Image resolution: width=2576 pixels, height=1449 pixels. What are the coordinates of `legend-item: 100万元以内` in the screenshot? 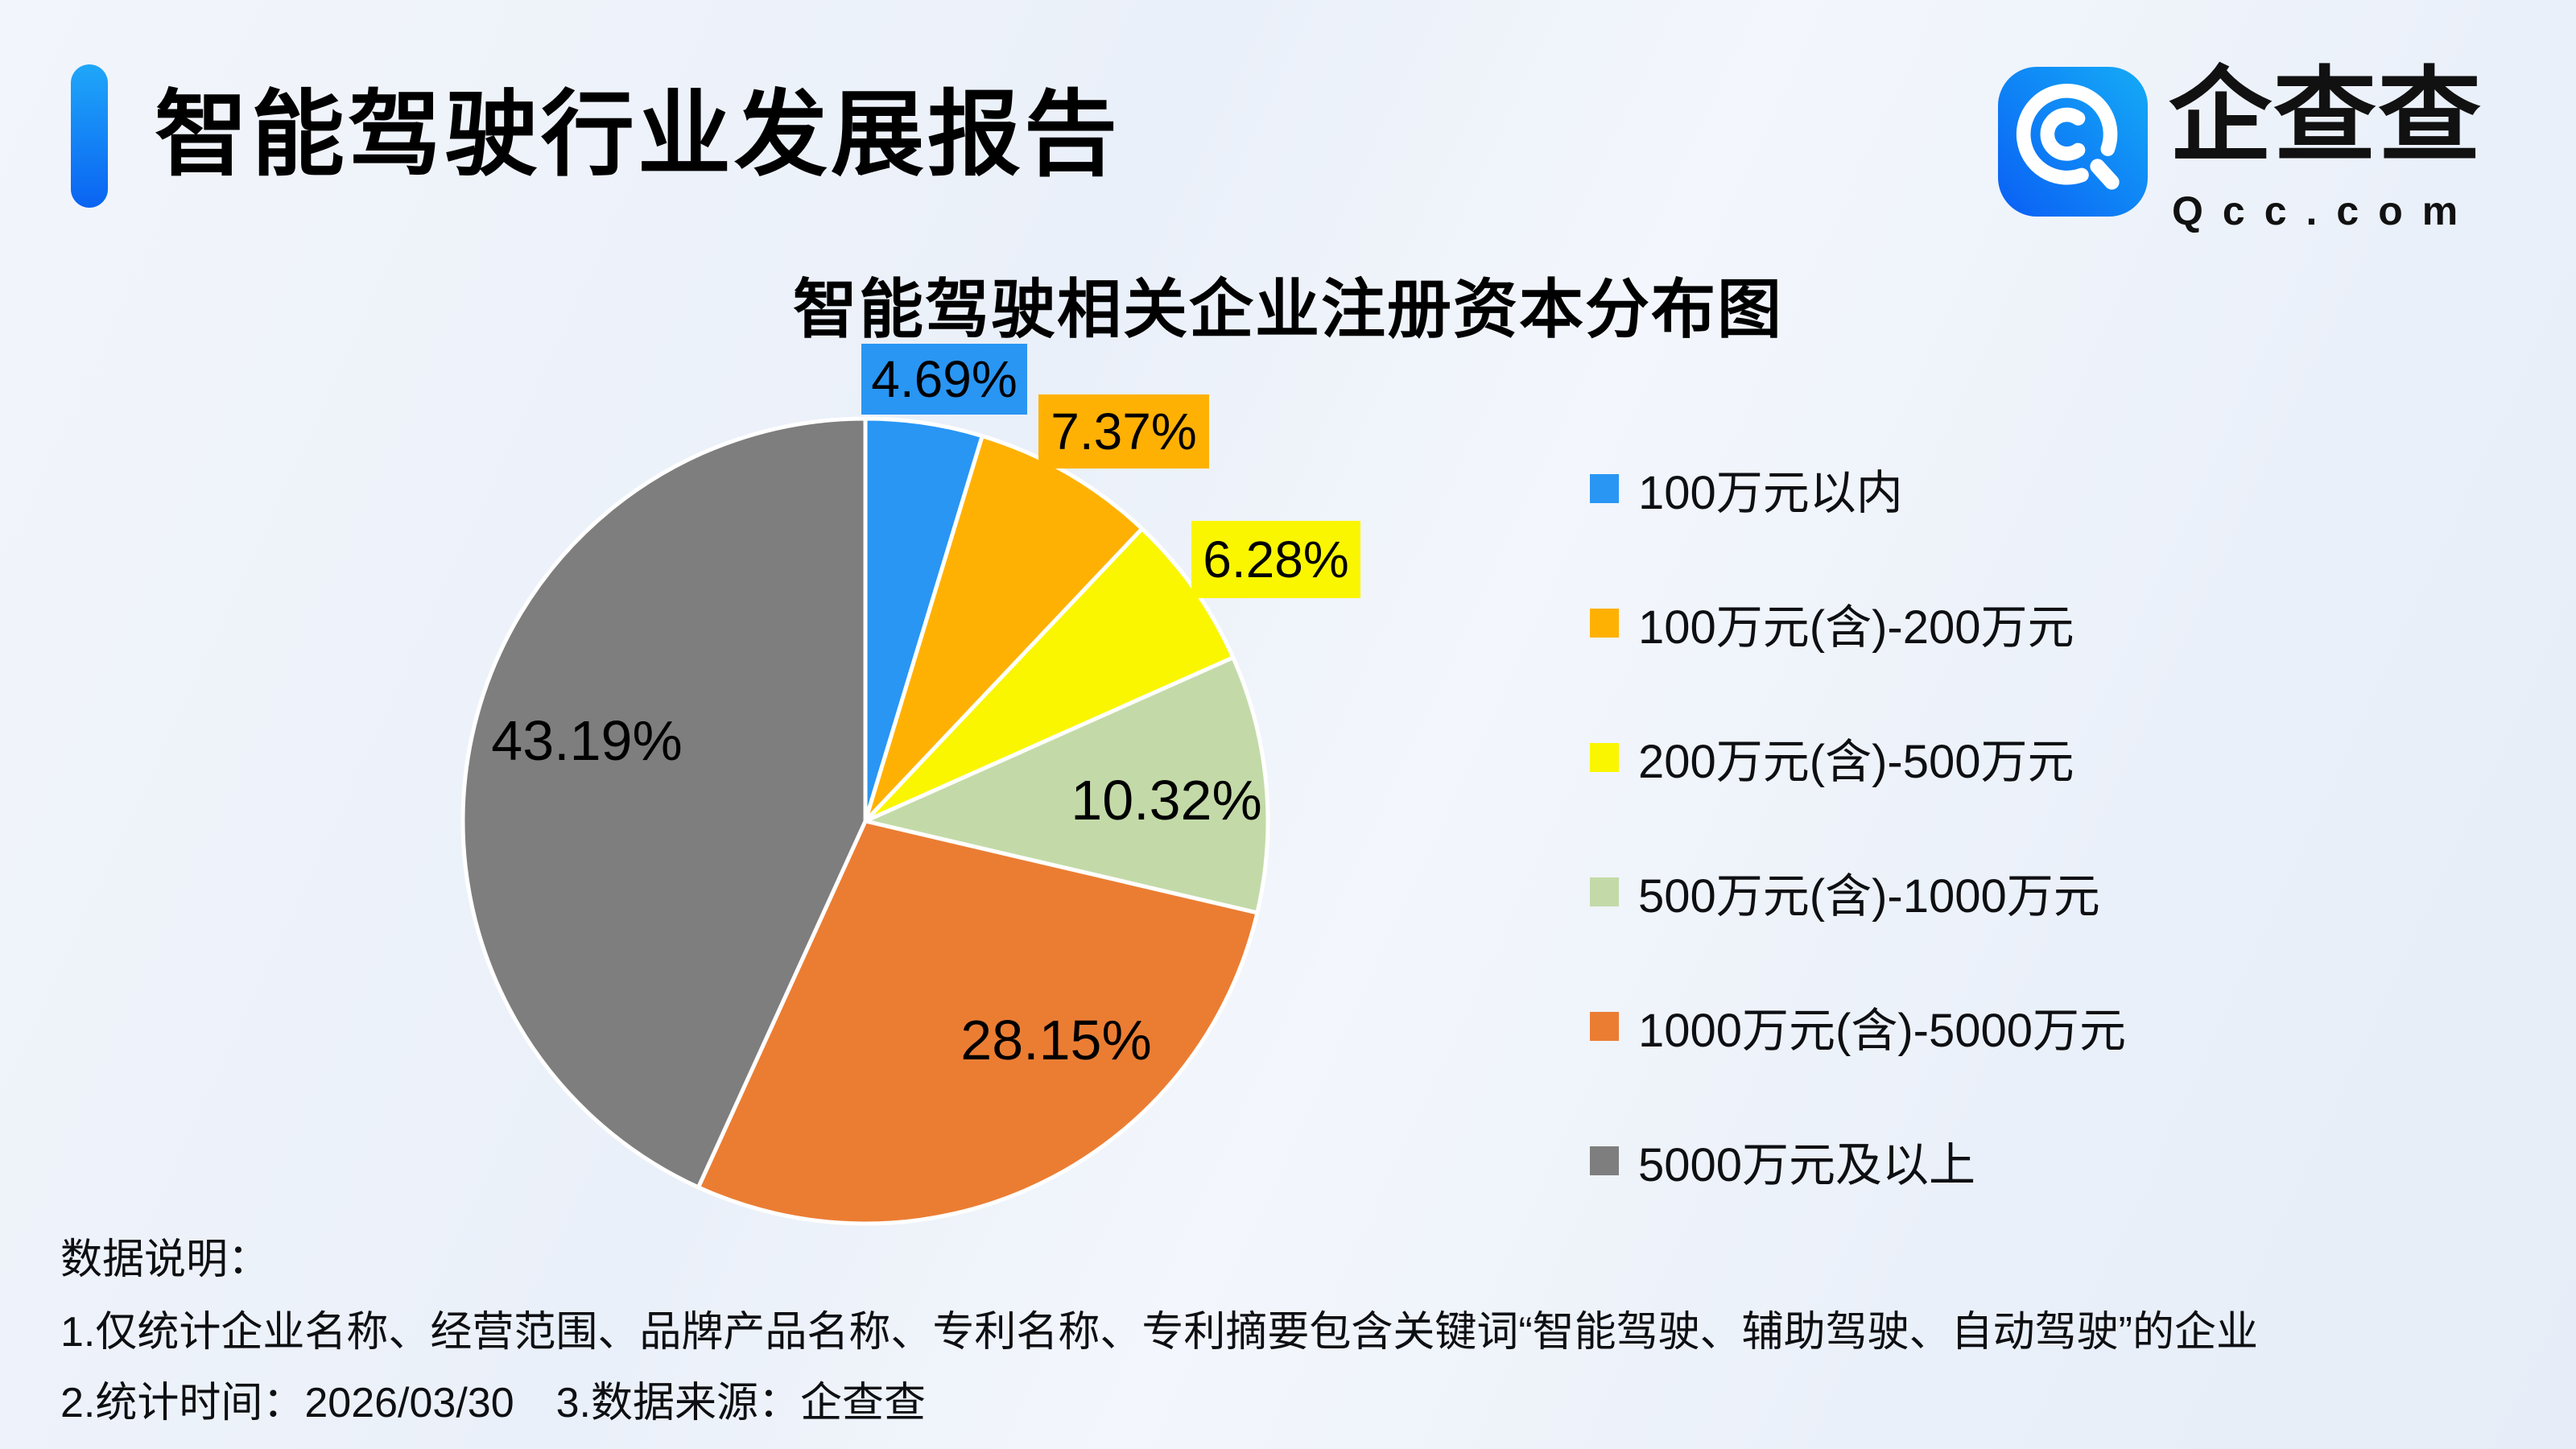 It's located at (1858, 492).